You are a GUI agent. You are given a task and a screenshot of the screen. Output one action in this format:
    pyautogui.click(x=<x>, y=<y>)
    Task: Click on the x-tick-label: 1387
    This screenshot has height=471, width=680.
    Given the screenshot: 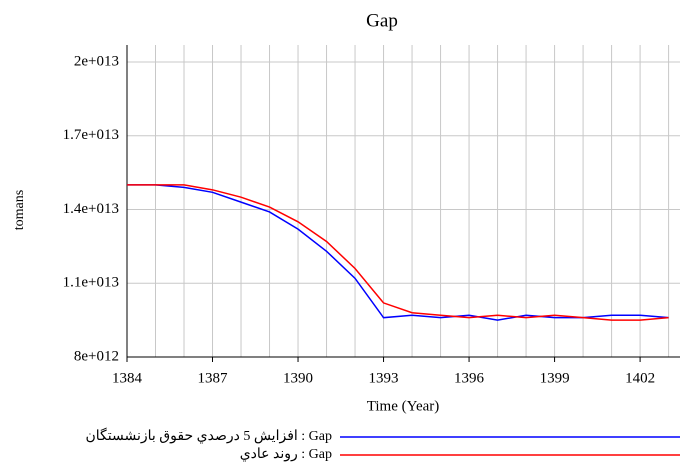 What is the action you would take?
    pyautogui.click(x=213, y=378)
    